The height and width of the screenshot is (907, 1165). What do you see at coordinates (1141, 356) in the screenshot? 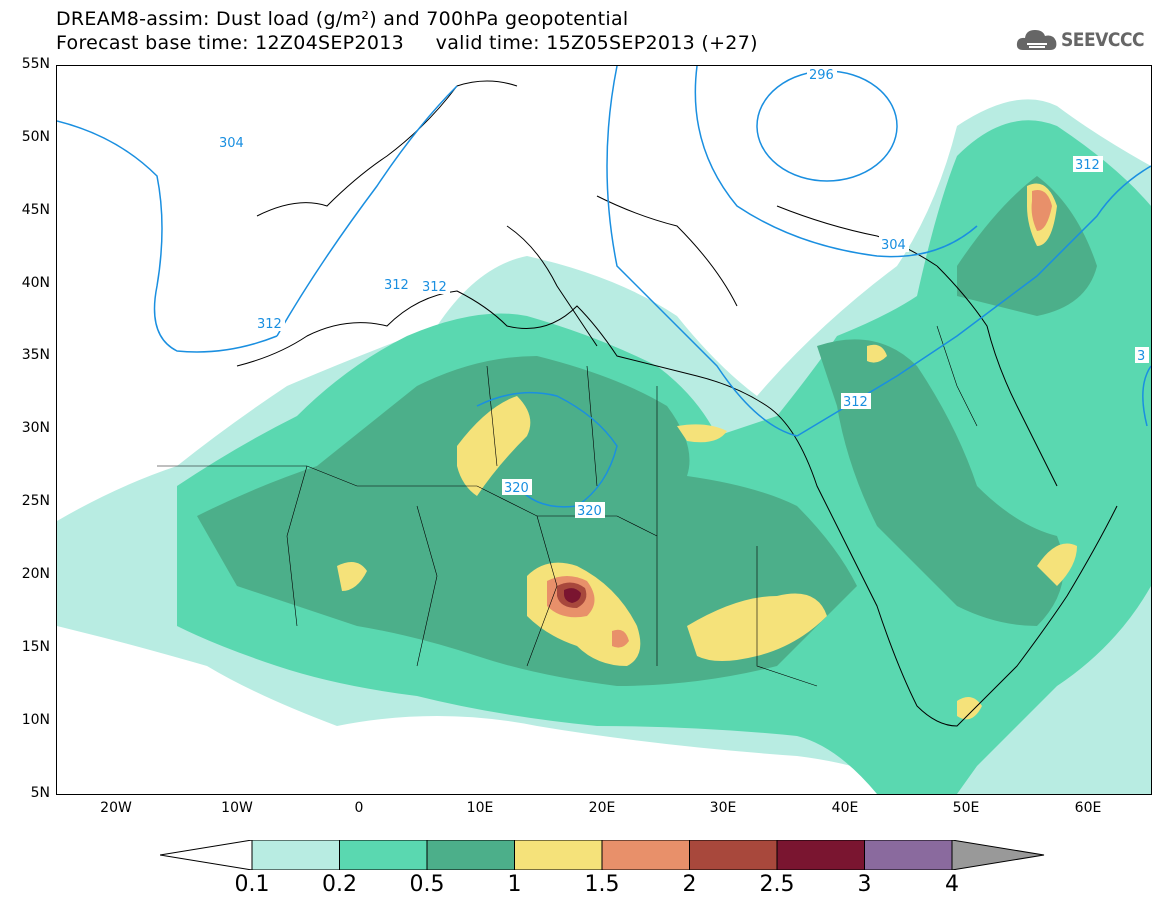
I see `contour-label: 3` at bounding box center [1141, 356].